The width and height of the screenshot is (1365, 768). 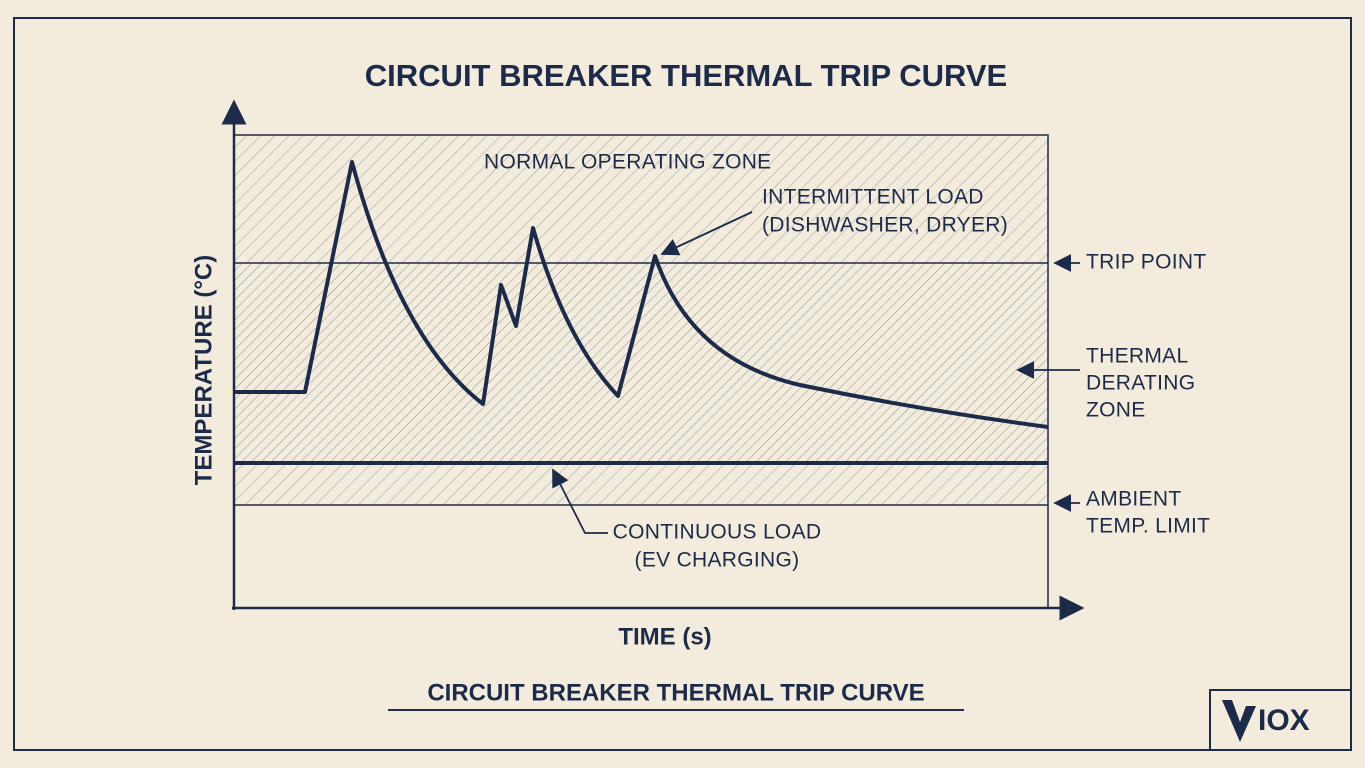 I want to click on ambient-label: TEMP. LIMIT, so click(x=1148, y=526).